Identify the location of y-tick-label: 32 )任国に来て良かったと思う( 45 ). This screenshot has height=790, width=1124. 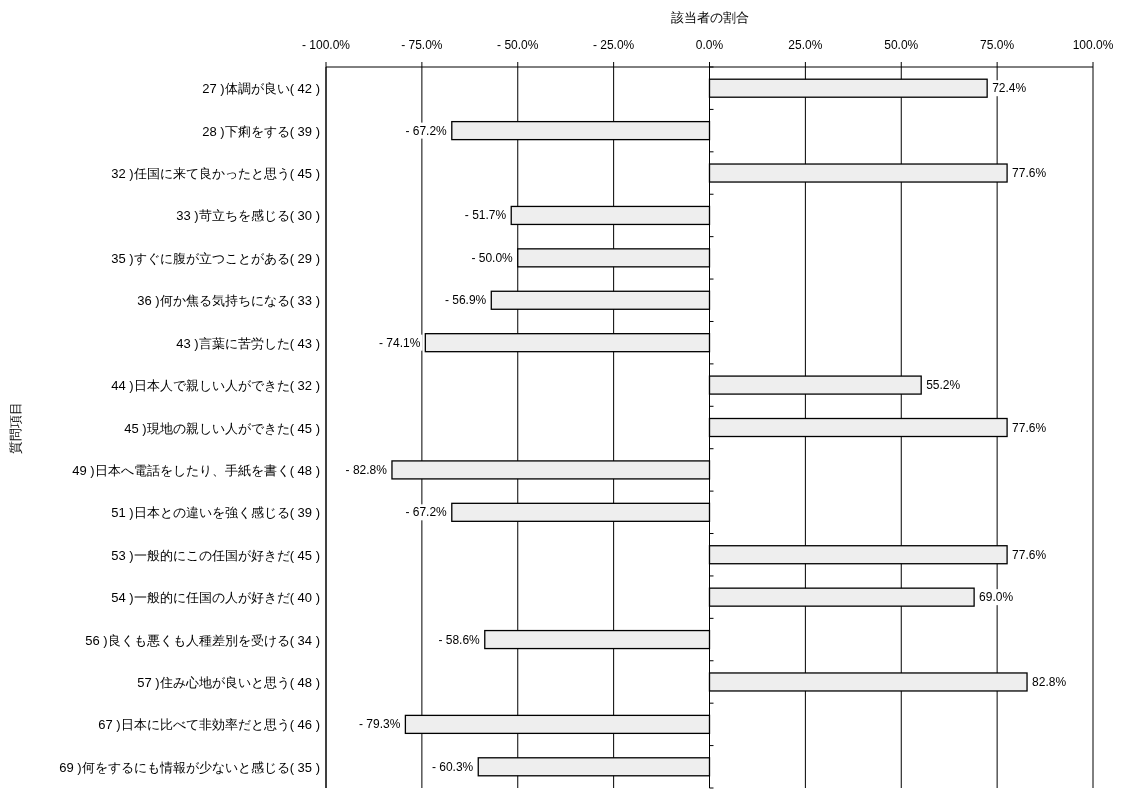
(215, 174).